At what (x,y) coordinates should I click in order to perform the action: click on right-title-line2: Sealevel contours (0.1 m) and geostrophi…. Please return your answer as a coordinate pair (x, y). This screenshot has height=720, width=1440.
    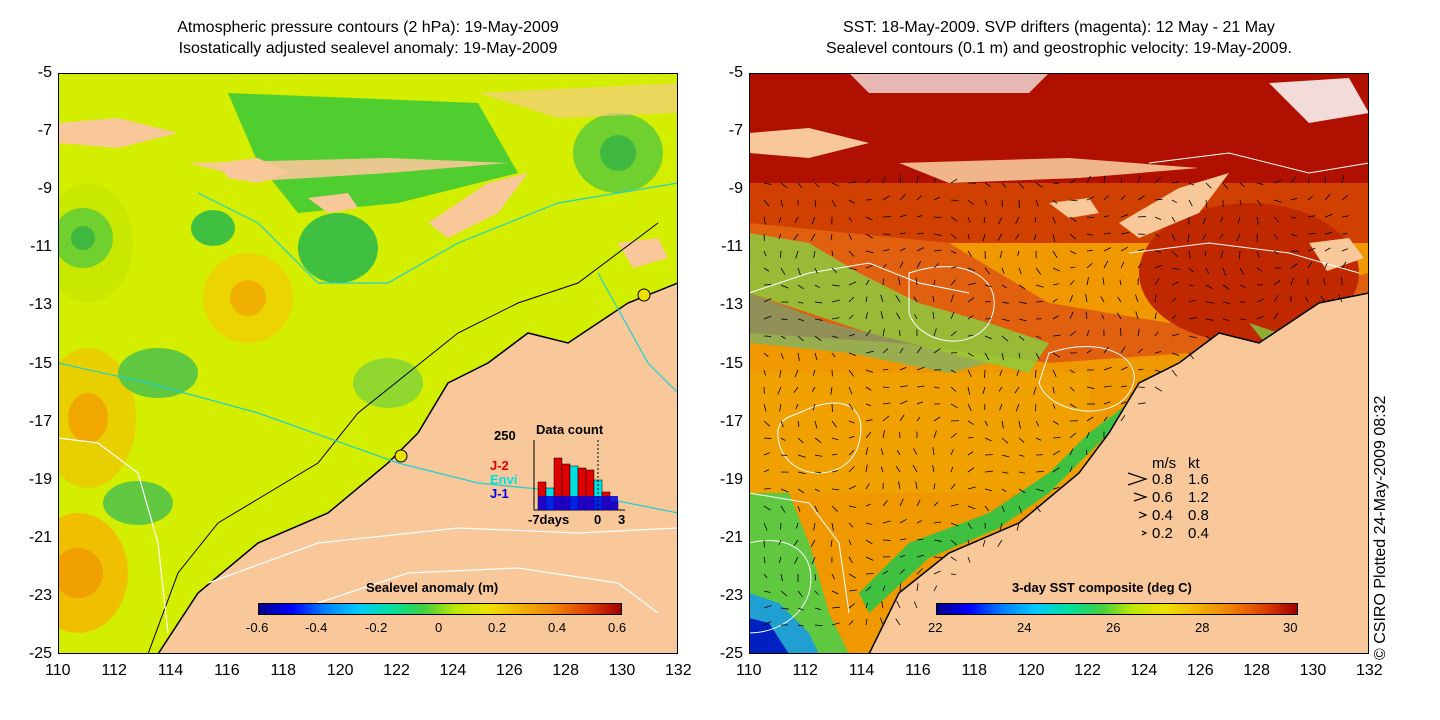
    Looking at the image, I should click on (1058, 48).